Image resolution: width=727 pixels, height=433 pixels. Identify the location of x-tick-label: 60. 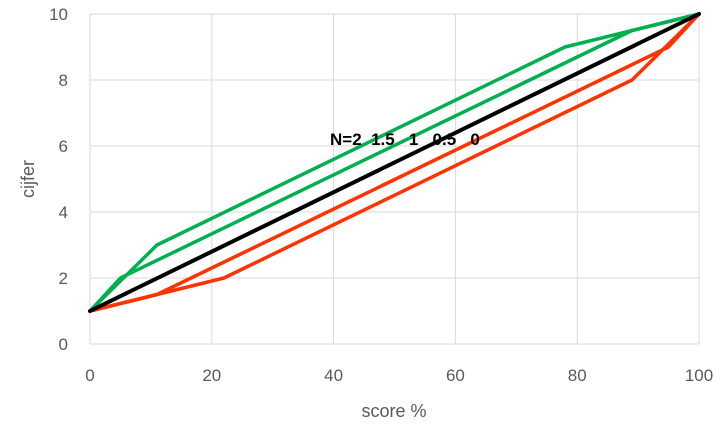
(455, 375).